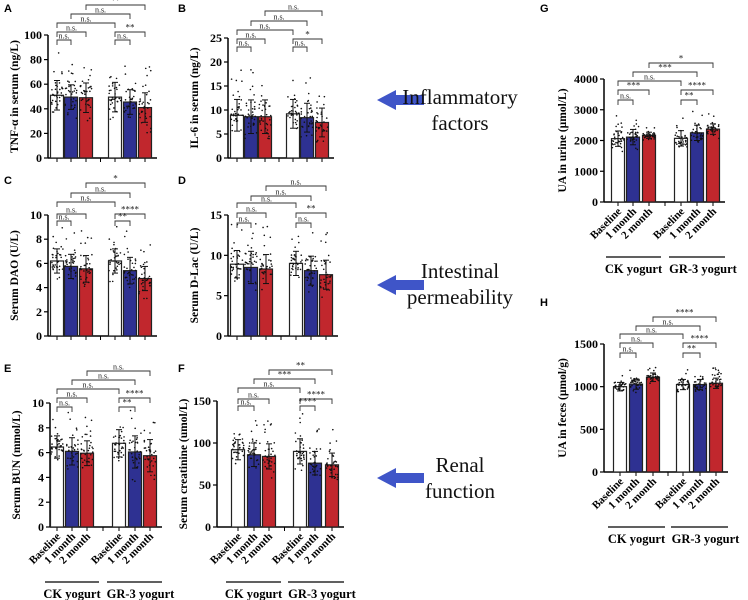 Image resolution: width=748 pixels, height=600 pixels. What do you see at coordinates (41, 502) in the screenshot?
I see `y-tick-label: 2` at bounding box center [41, 502].